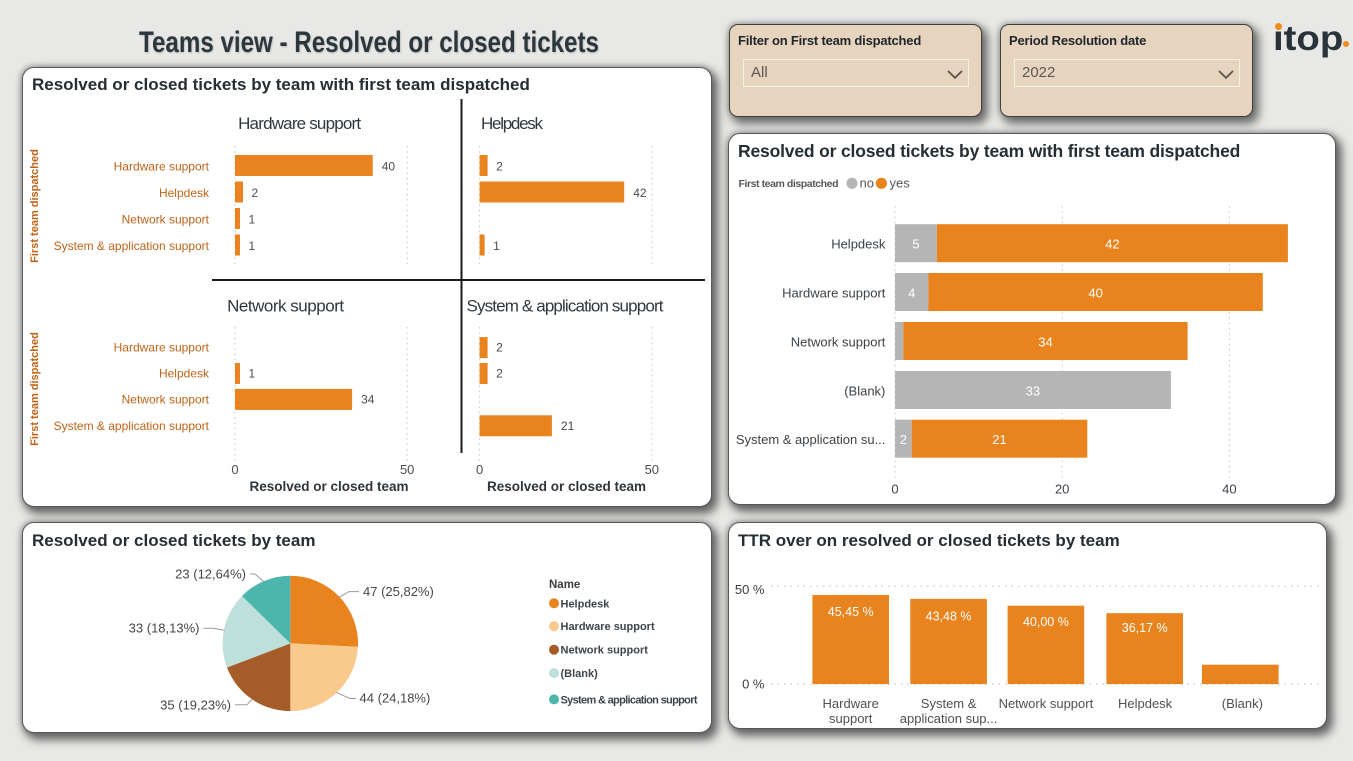 The image size is (1353, 761). What do you see at coordinates (195, 704) in the screenshot?
I see `svg-text: 35 (19,23%)` at bounding box center [195, 704].